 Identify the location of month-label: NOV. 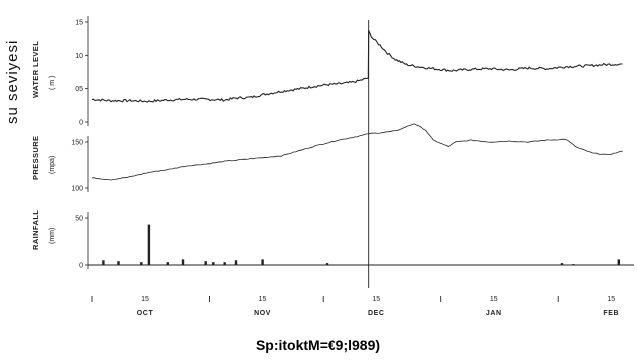
(262, 313).